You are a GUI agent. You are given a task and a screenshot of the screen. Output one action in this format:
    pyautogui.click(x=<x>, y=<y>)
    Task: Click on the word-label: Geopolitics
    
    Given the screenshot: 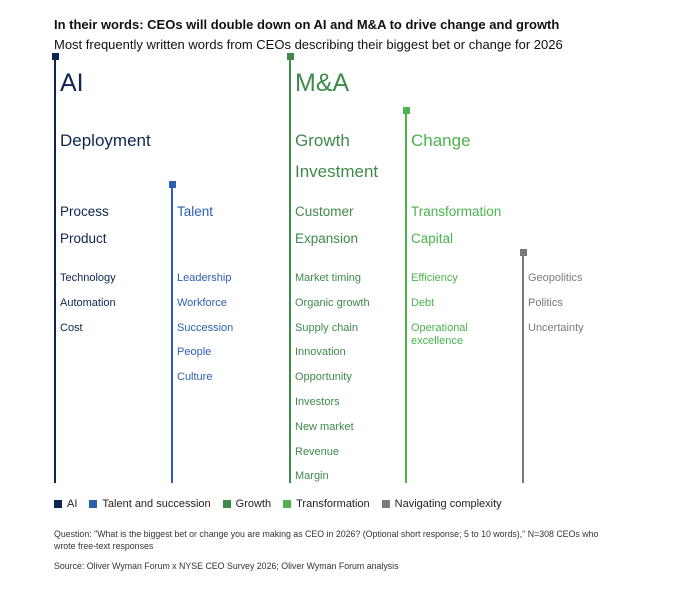 What is the action you would take?
    pyautogui.click(x=555, y=278)
    